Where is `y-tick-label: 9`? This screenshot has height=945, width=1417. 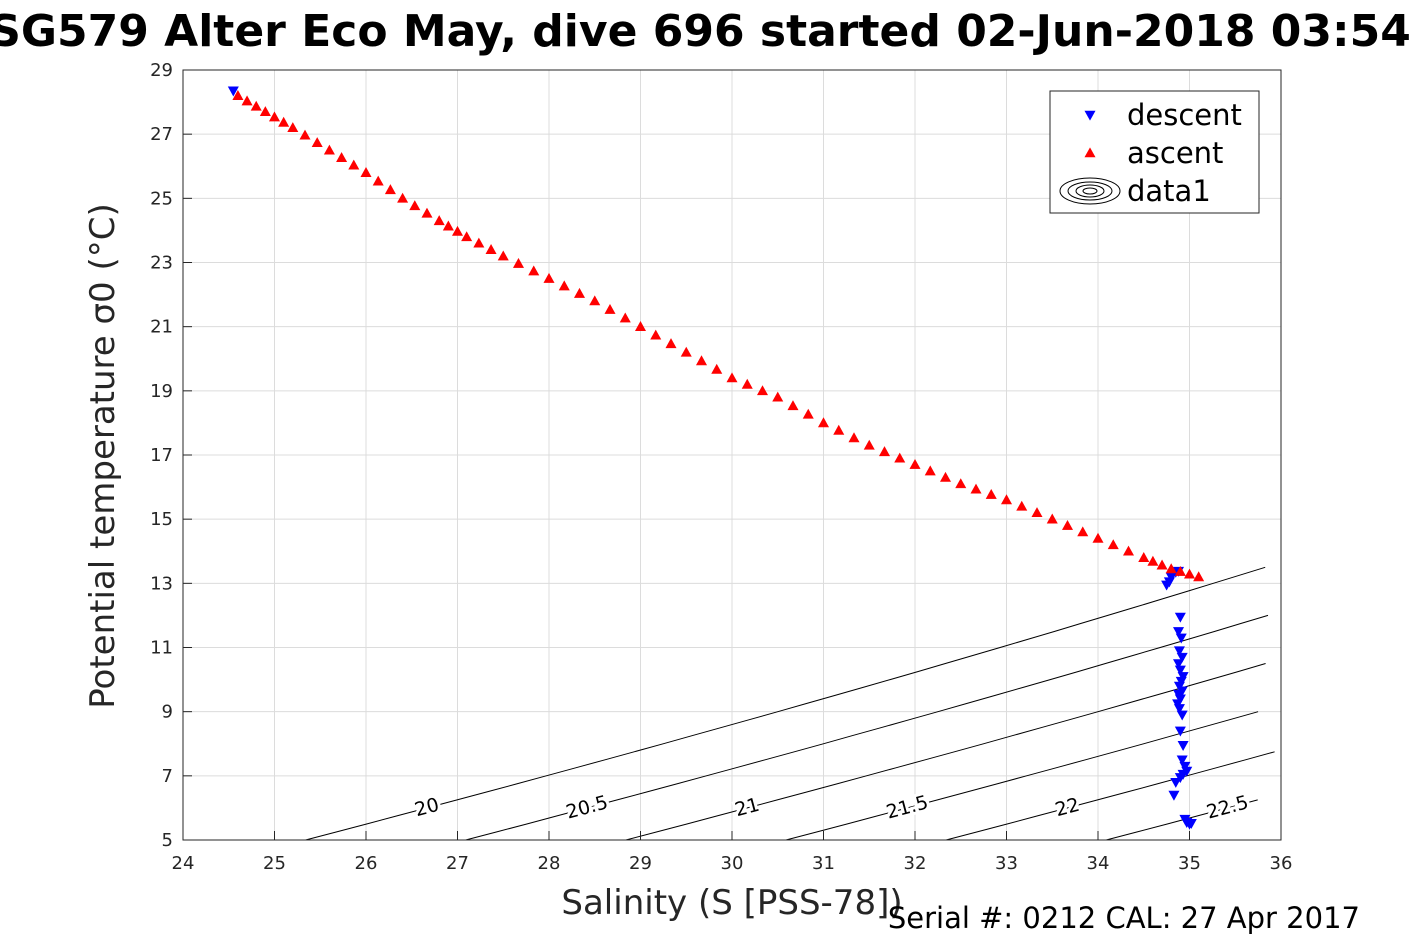 y-tick-label: 9 is located at coordinates (167, 712).